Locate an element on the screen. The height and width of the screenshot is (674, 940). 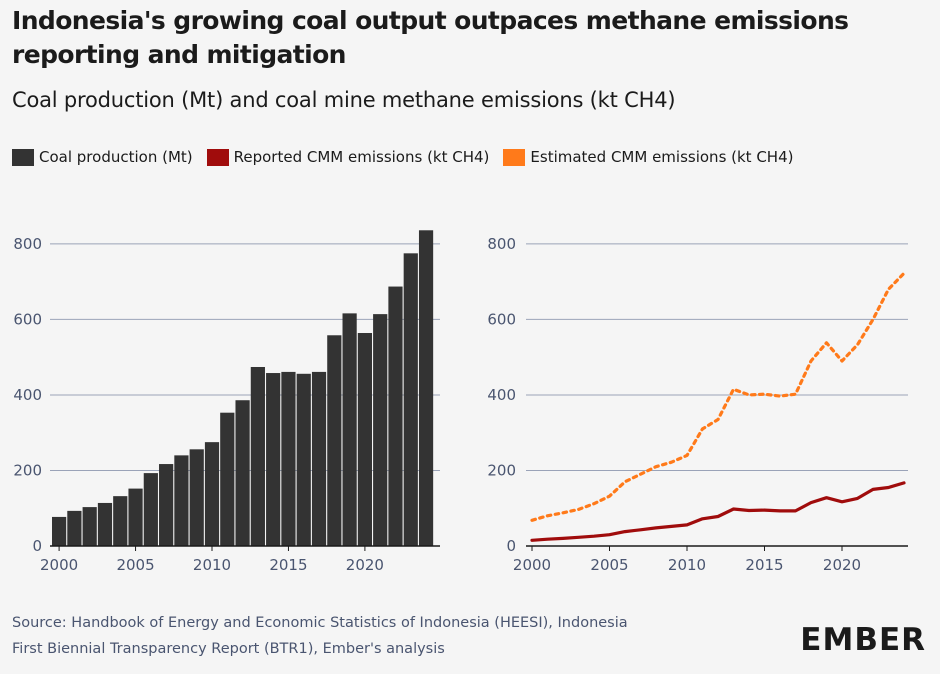
legend-item-reported-cmm: Reported CMM emissions (kt CH4) is located at coordinates (348, 157).